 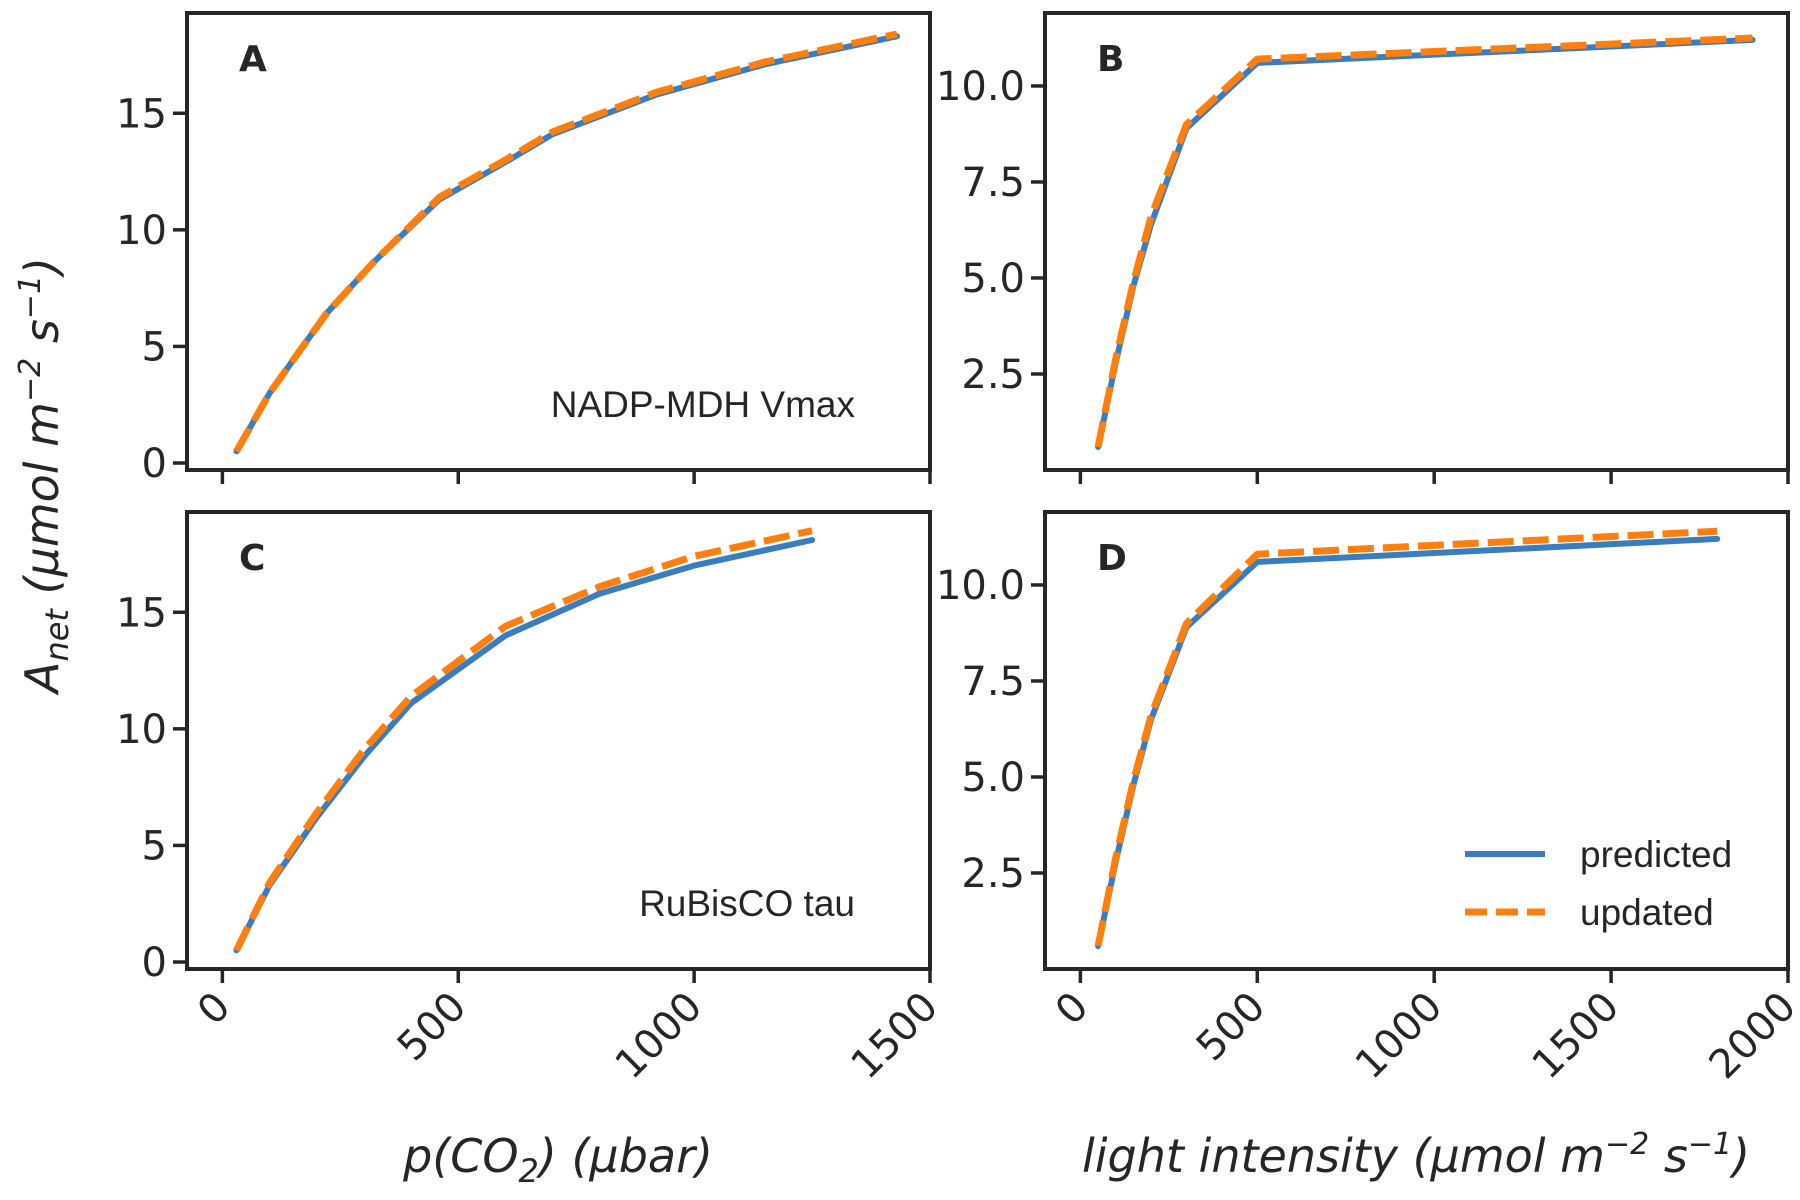 I want to click on legend: predicted updated, so click(x=1598, y=883).